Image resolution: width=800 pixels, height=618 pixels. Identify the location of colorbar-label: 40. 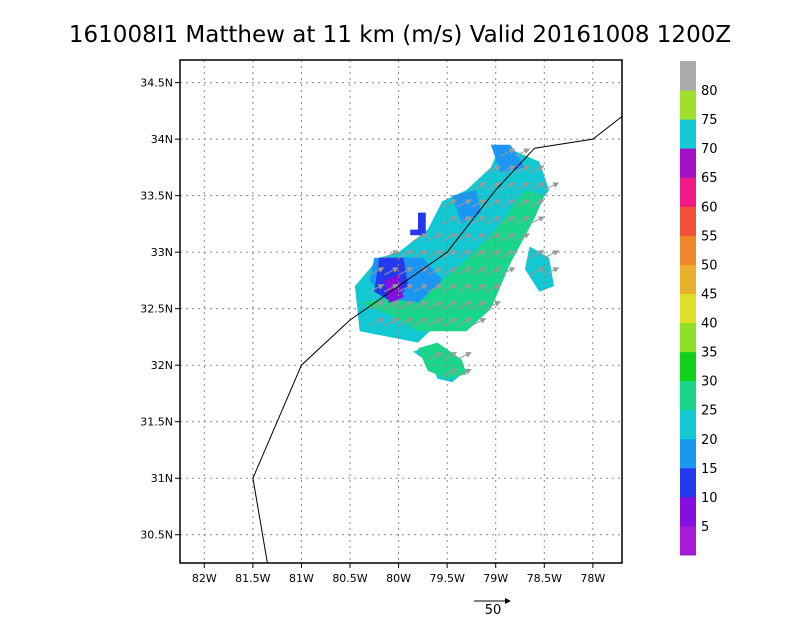
(709, 324).